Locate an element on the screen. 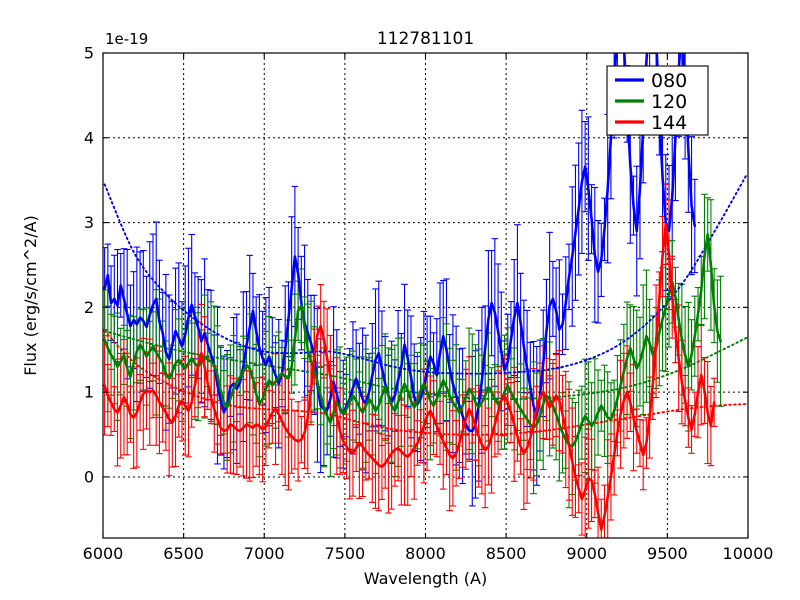 The width and height of the screenshot is (800, 600). x-tick-label: 7500 is located at coordinates (345, 553).